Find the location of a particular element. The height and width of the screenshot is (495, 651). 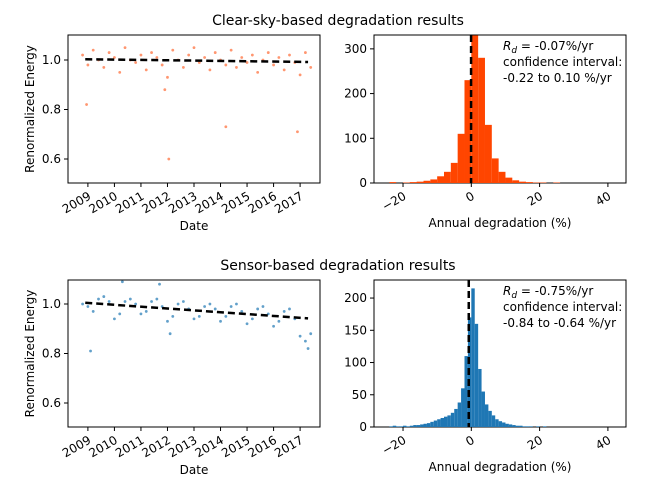

y-tick-label: 100 is located at coordinates (355, 363).